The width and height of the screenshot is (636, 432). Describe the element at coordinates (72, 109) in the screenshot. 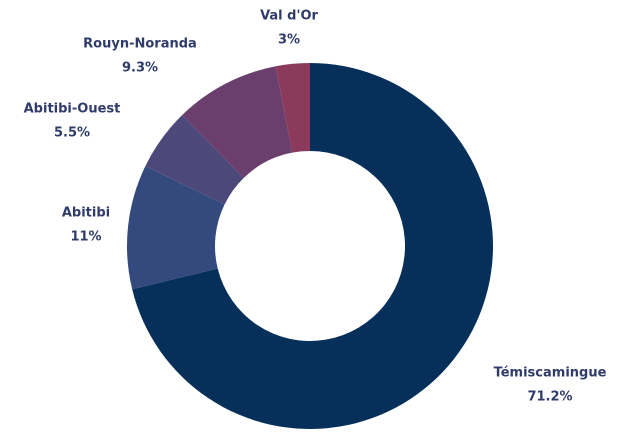

I see `slice-label: Abitibi-Ouest` at that location.